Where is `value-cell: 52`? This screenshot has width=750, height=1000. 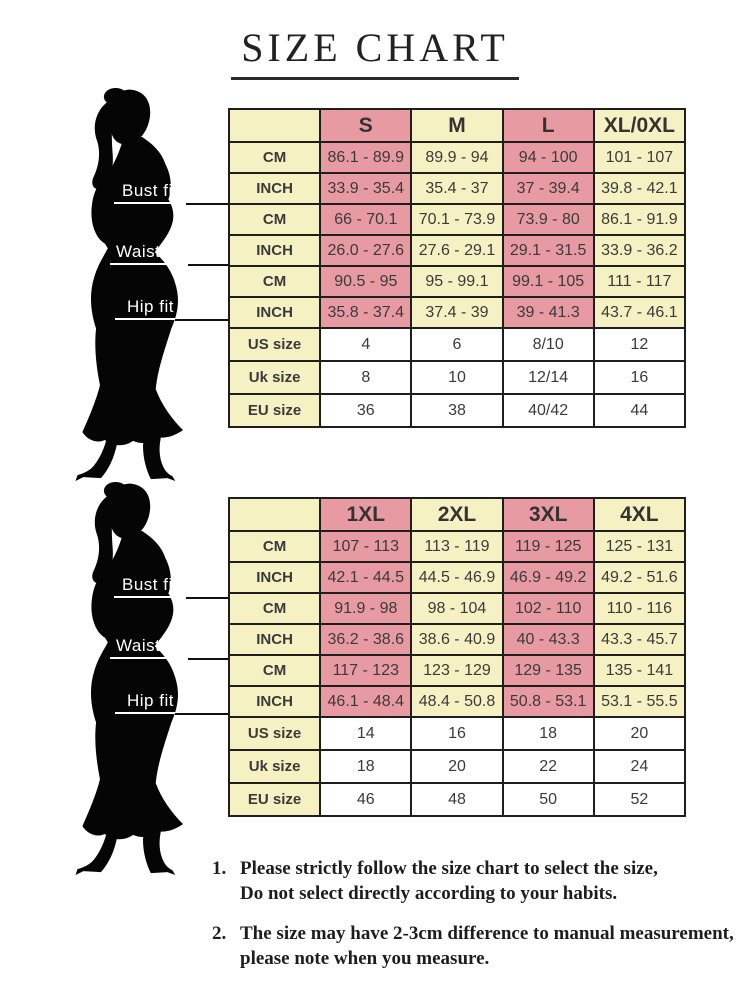 value-cell: 52 is located at coordinates (639, 799).